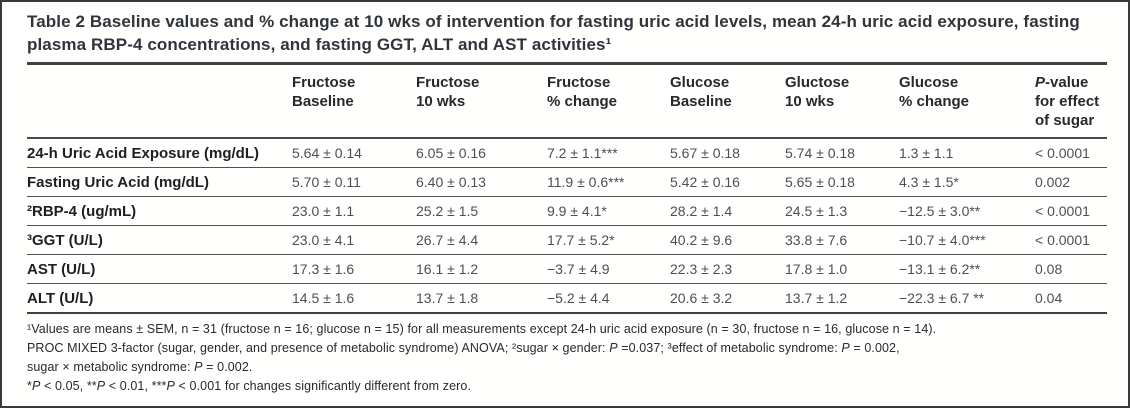 This screenshot has width=1130, height=408. I want to click on column-header-line: of sugar, so click(1065, 120).